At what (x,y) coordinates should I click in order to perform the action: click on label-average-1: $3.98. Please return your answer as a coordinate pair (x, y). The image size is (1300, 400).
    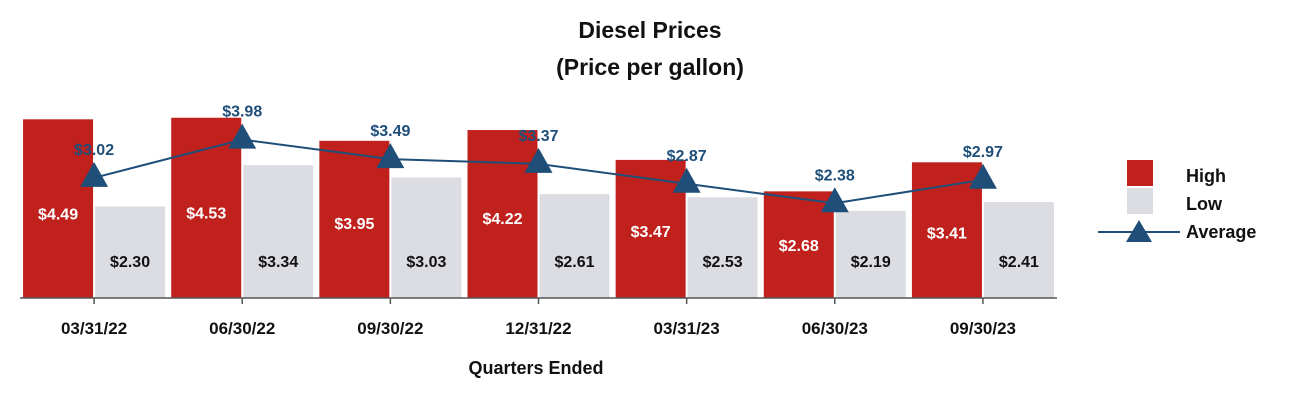
    Looking at the image, I should click on (242, 112).